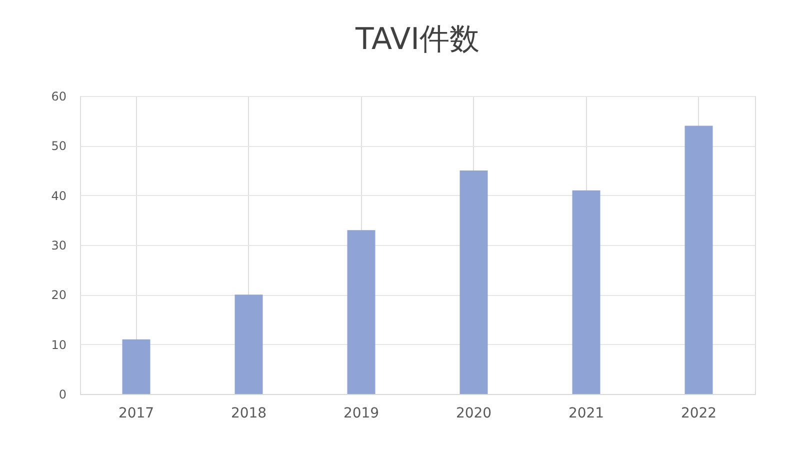 This screenshot has width=800, height=450. Describe the element at coordinates (58, 245) in the screenshot. I see `y-tick-label: 30` at that location.